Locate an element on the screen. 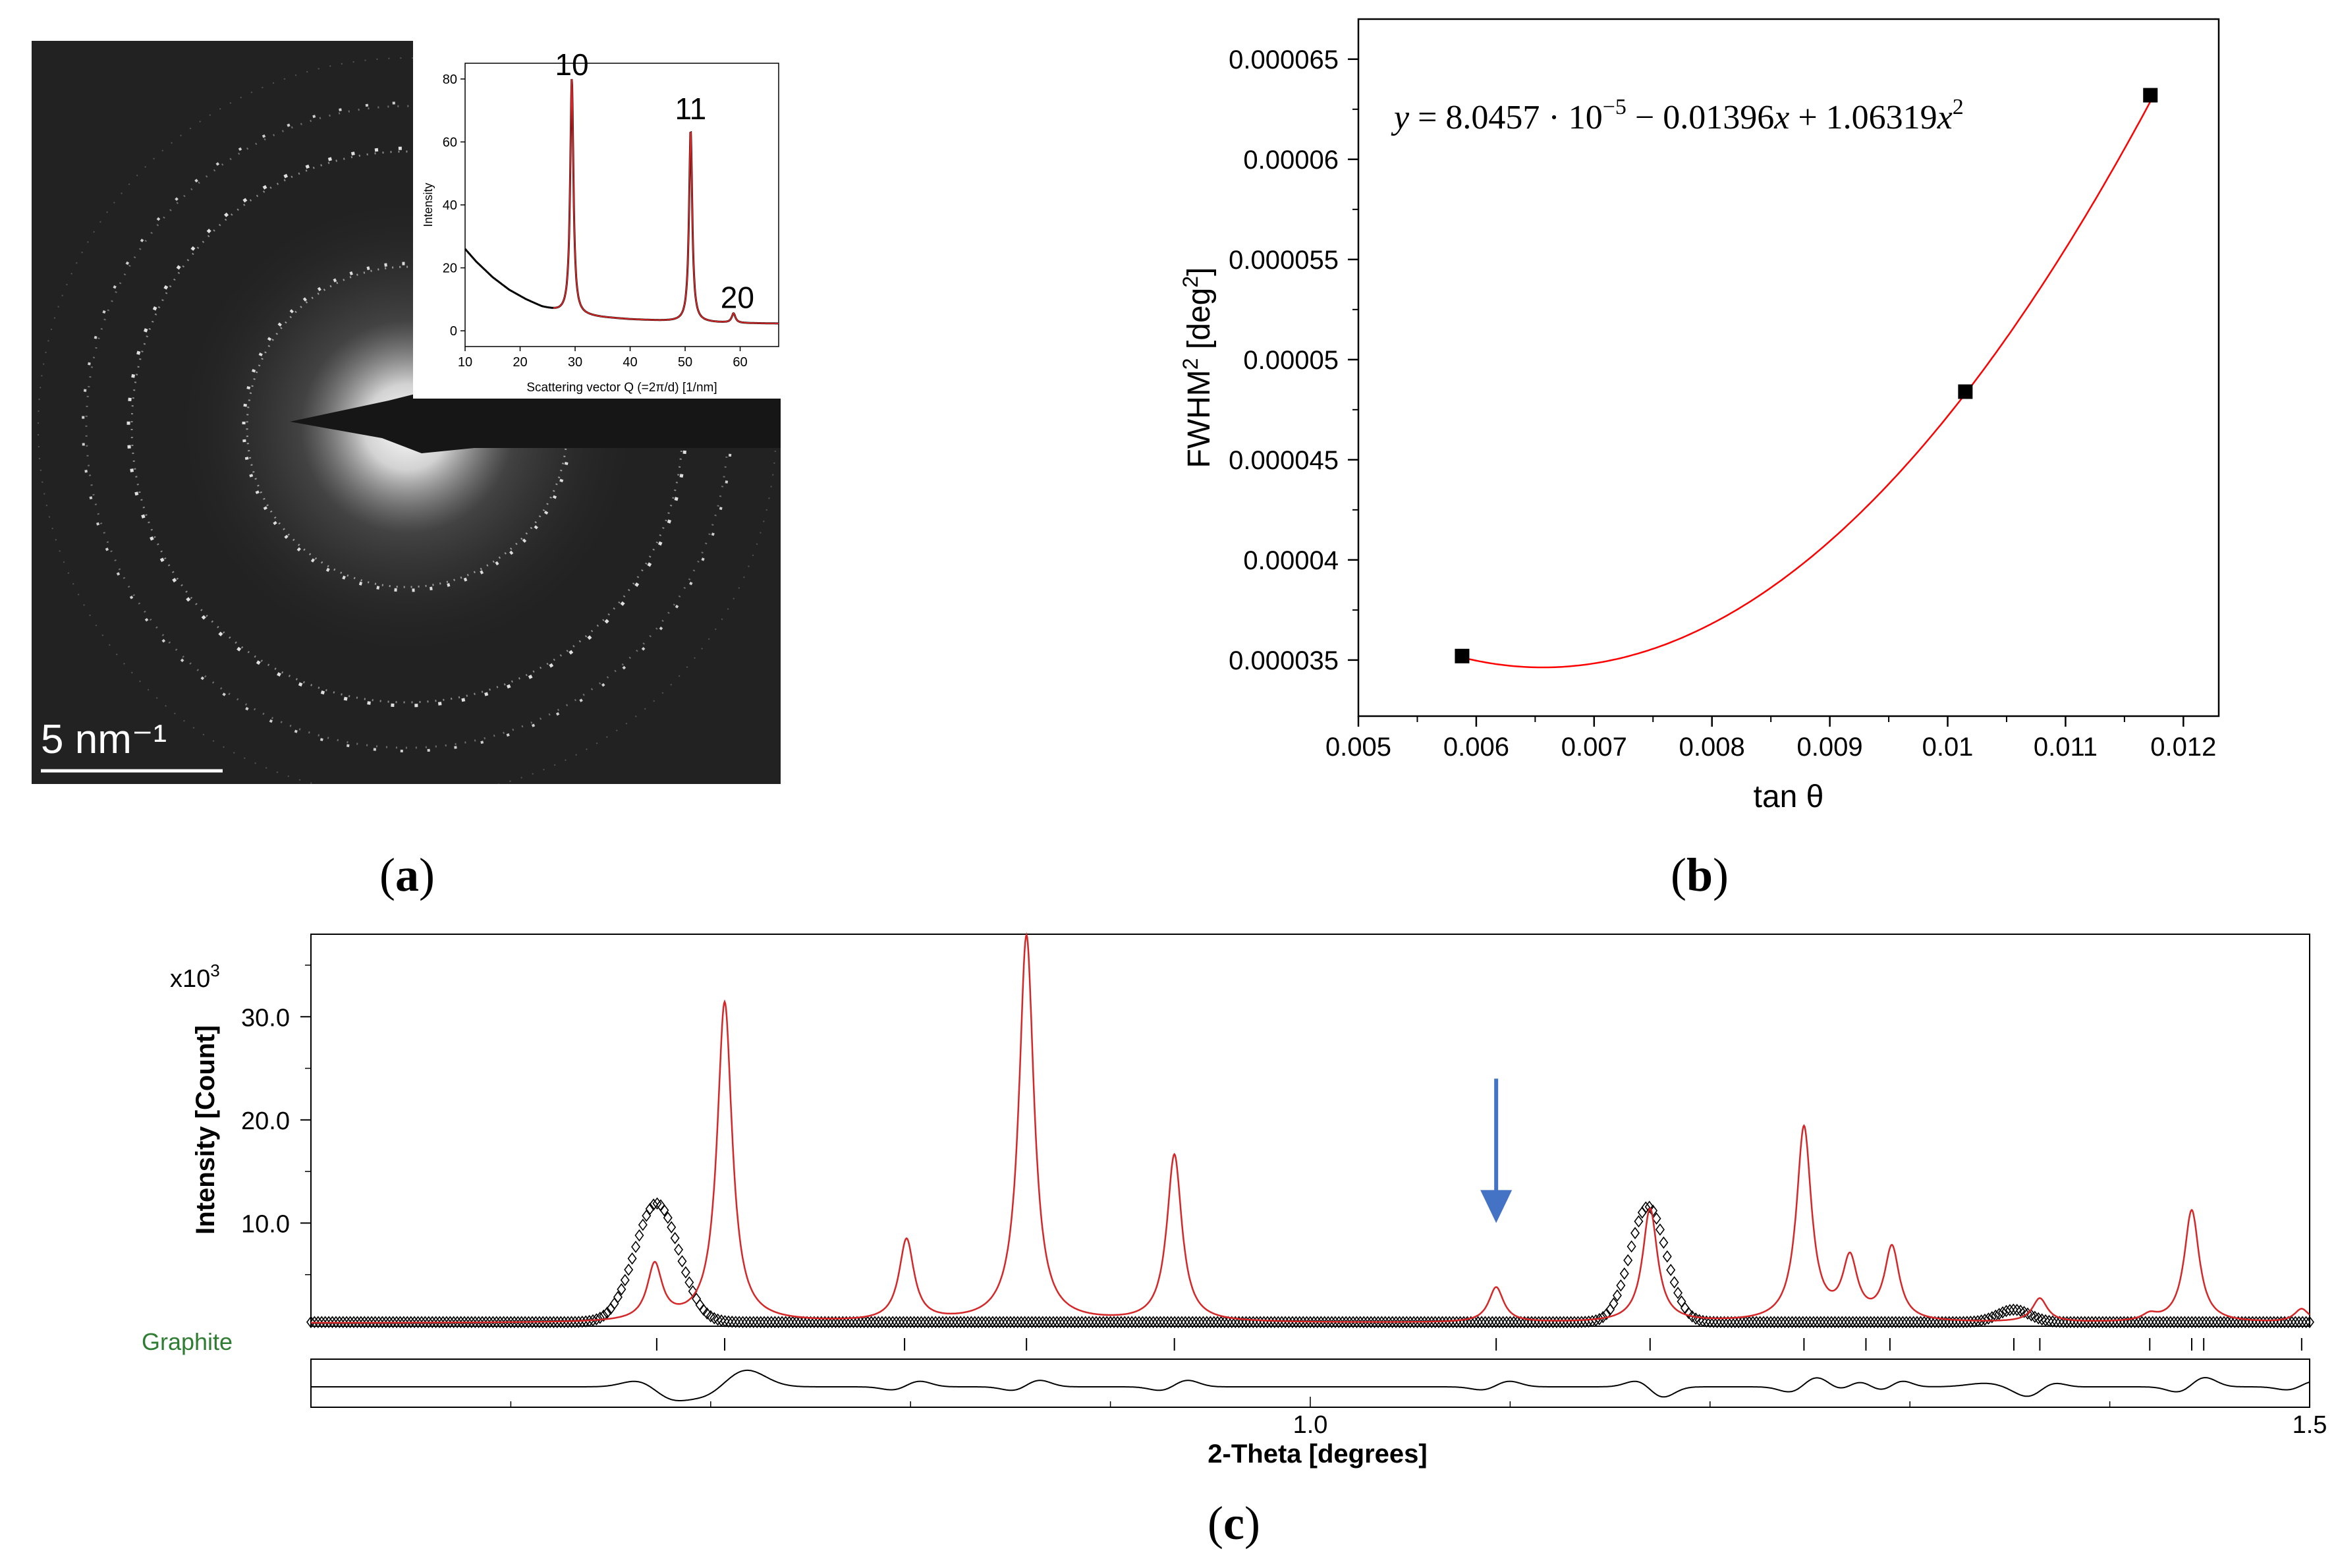 The height and width of the screenshot is (1568, 2336). plot-c-y-tick-label: 30.0 is located at coordinates (265, 1018).